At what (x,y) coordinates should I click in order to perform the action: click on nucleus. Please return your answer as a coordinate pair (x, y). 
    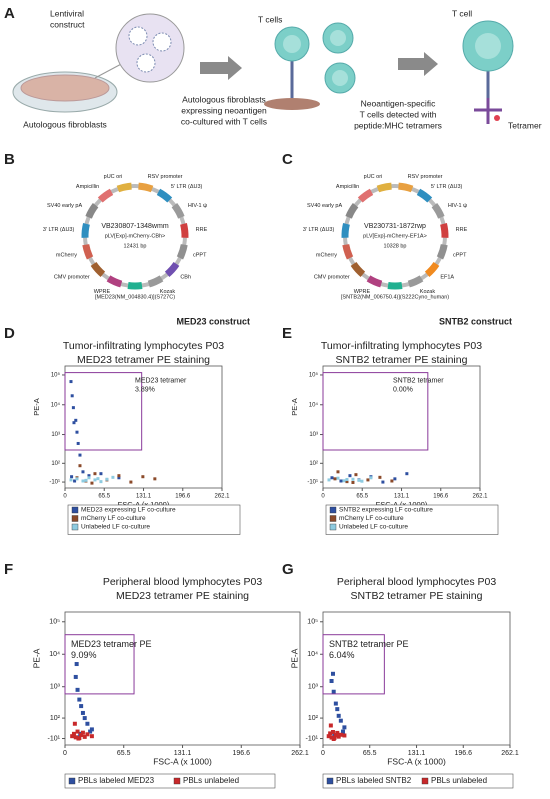
    Looking at the image, I should click on (292, 44).